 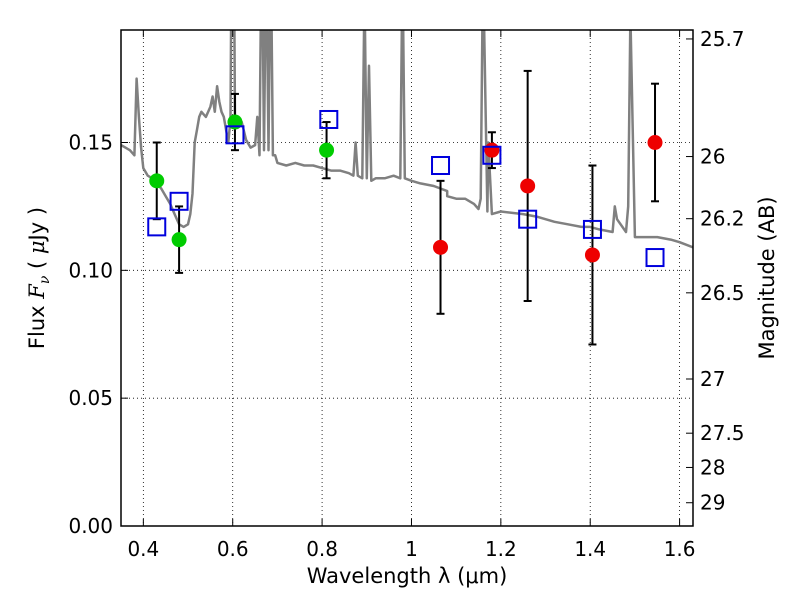 What do you see at coordinates (712, 503) in the screenshot?
I see `right-tick-label: 29` at bounding box center [712, 503].